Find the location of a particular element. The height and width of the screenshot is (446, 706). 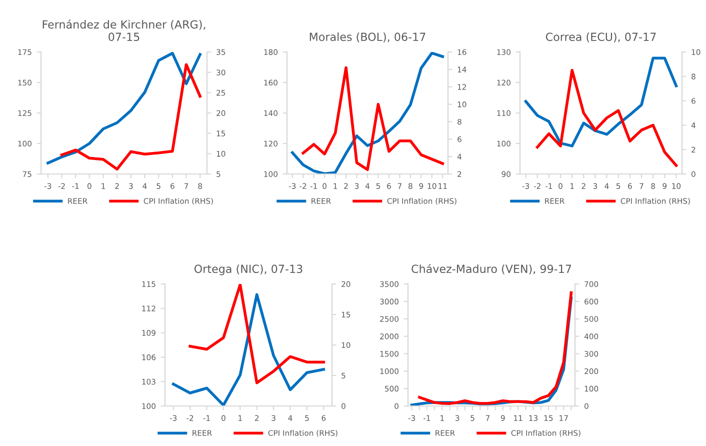

chart-title: Fernández de Kirchner (ARG), 07-15 is located at coordinates (124, 31).